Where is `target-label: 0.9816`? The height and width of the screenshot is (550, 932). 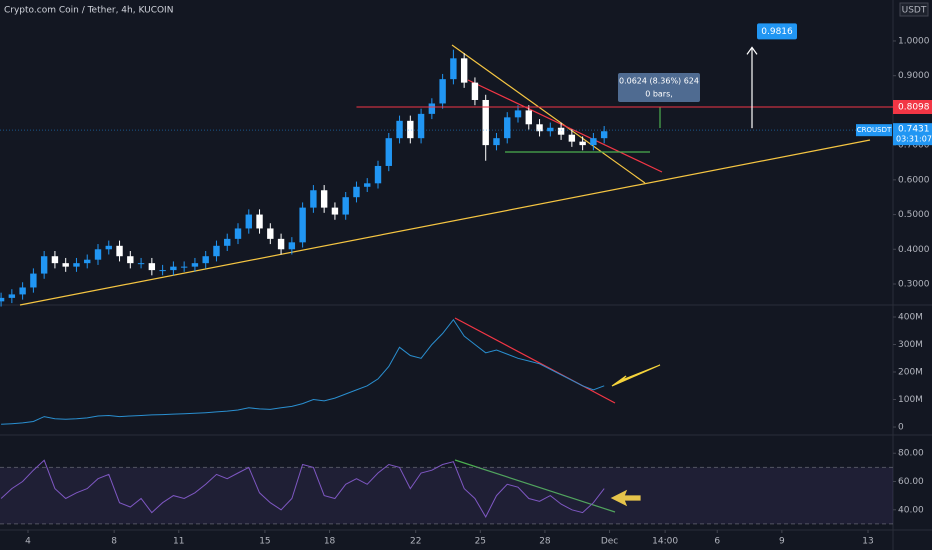
target-label: 0.9816 is located at coordinates (777, 32).